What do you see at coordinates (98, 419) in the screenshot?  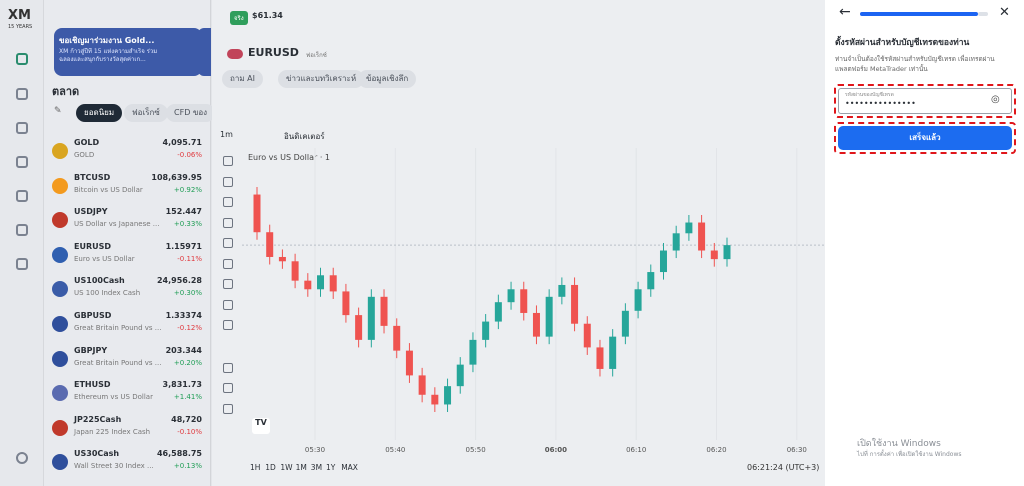 I see `instrument-symbol: JP225Cash` at bounding box center [98, 419].